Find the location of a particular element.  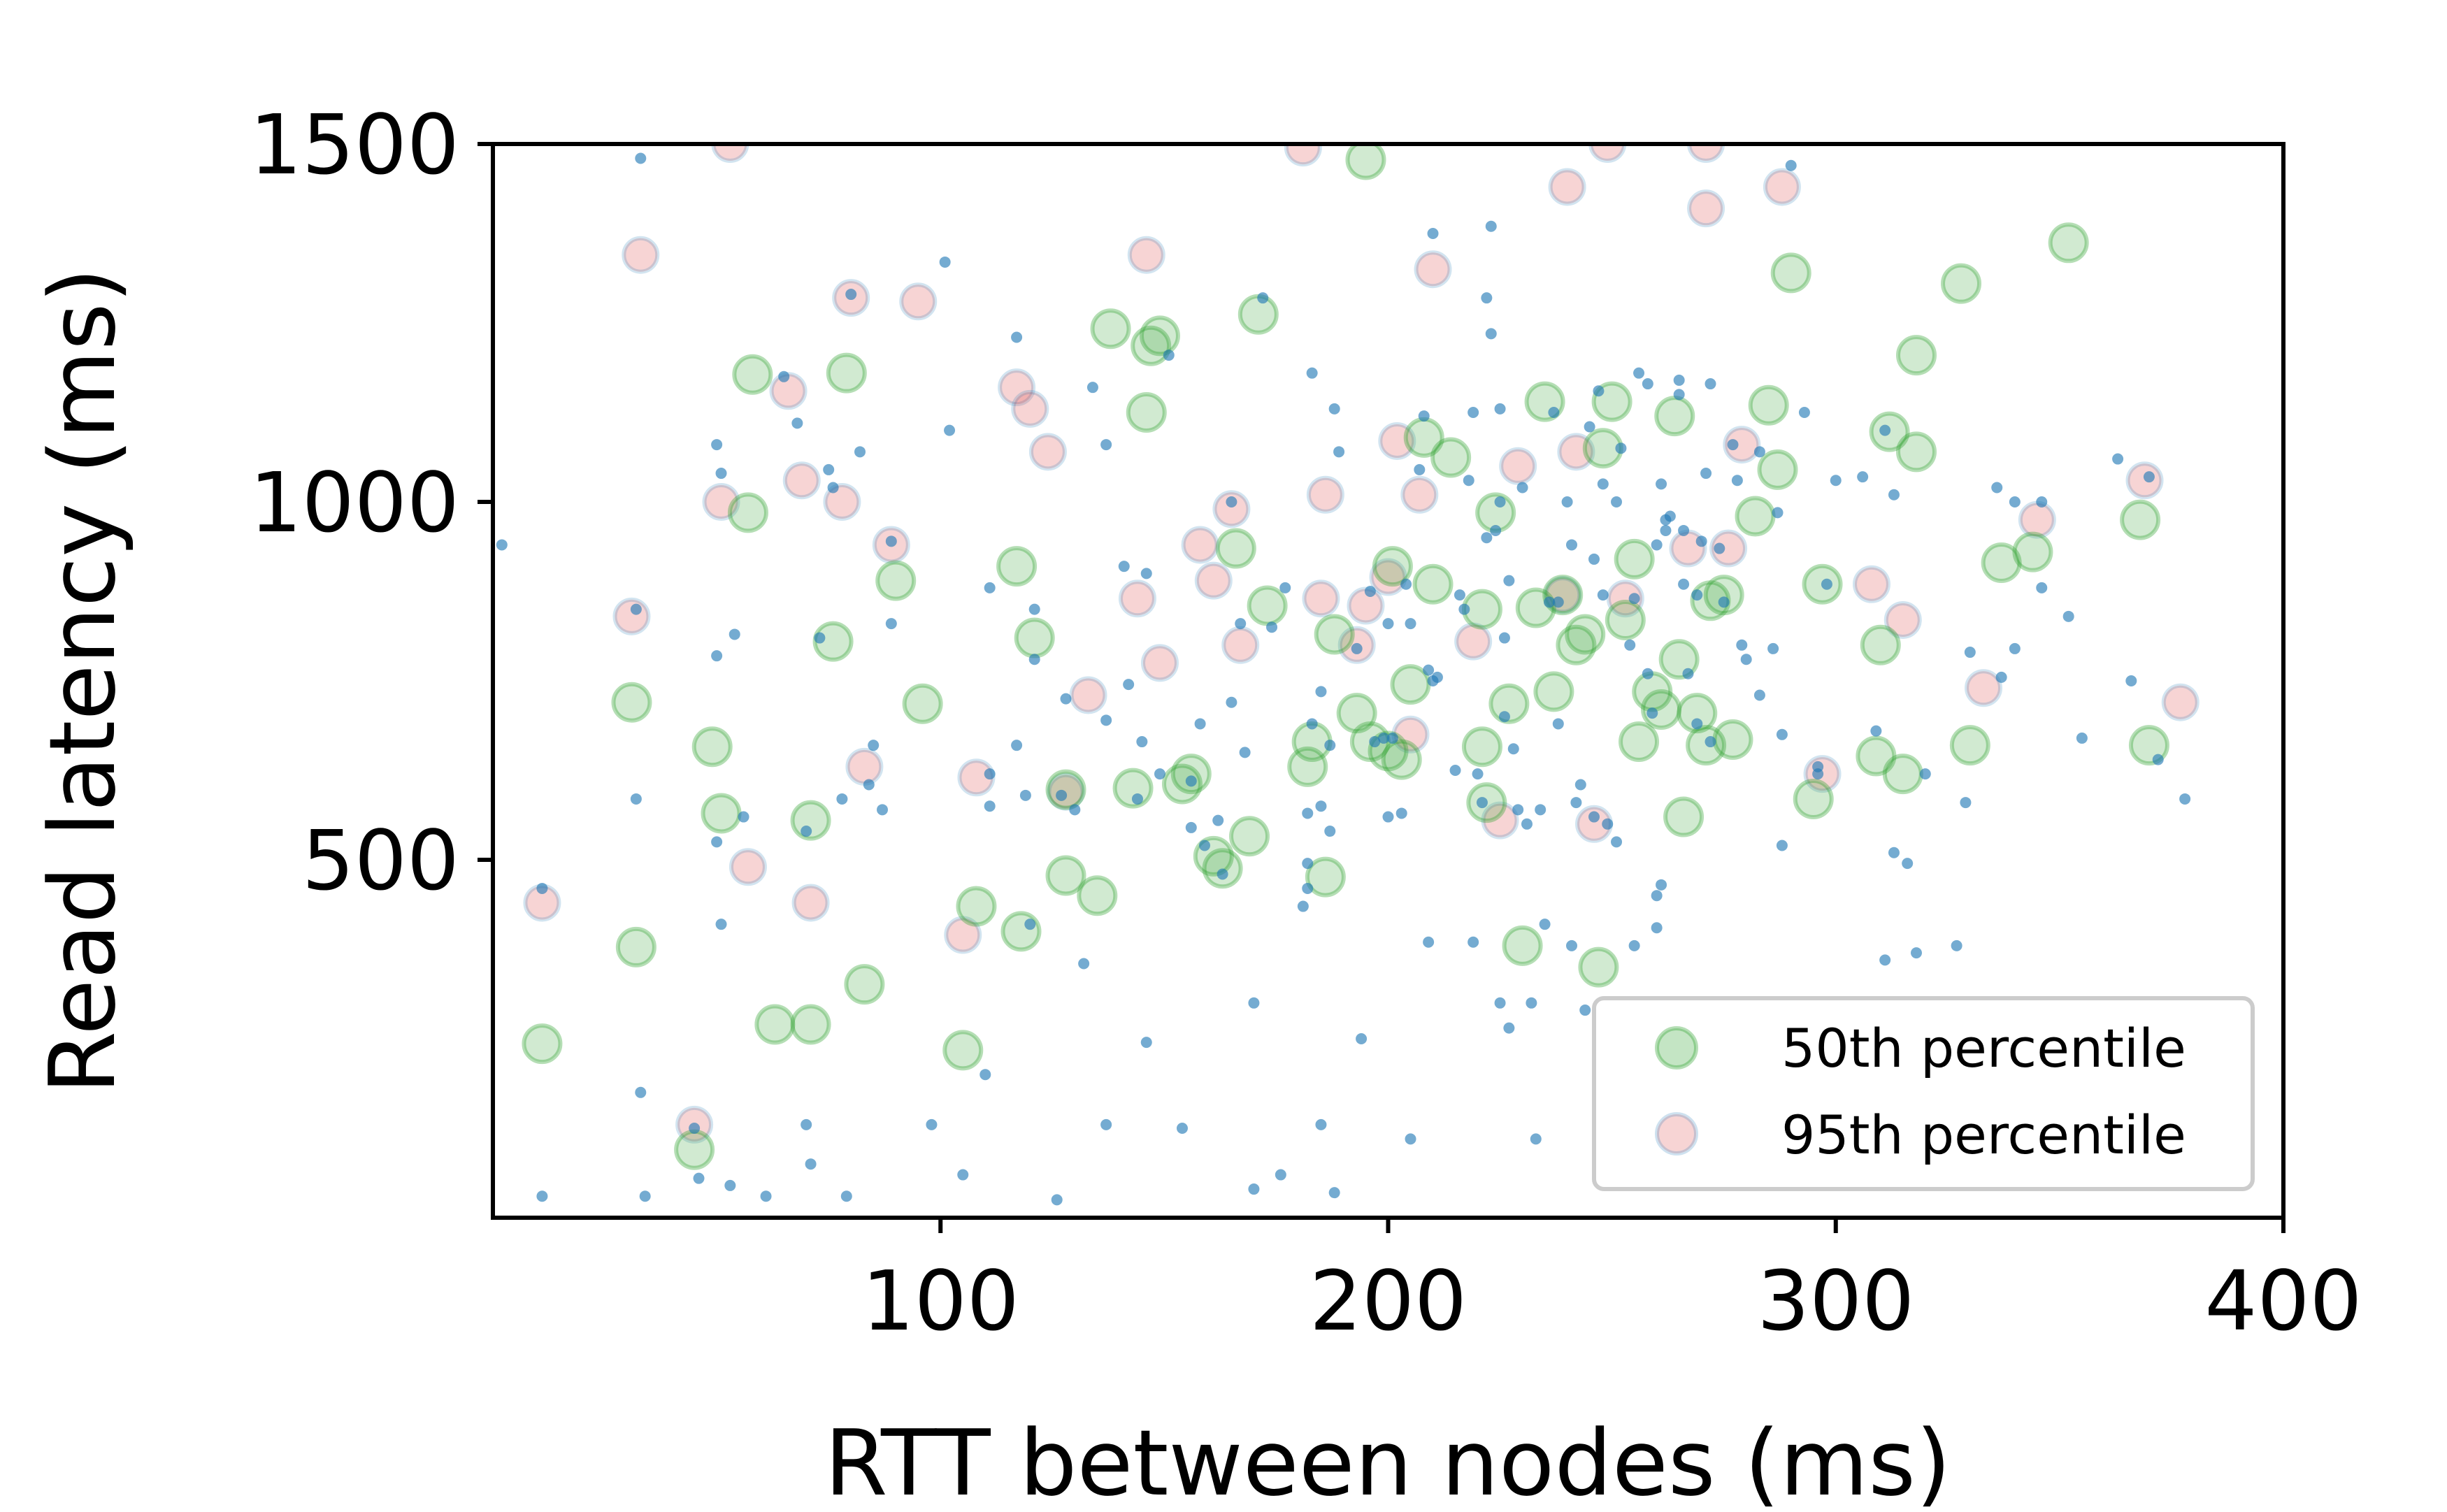

legend-marker-50th is located at coordinates (1676, 1048).